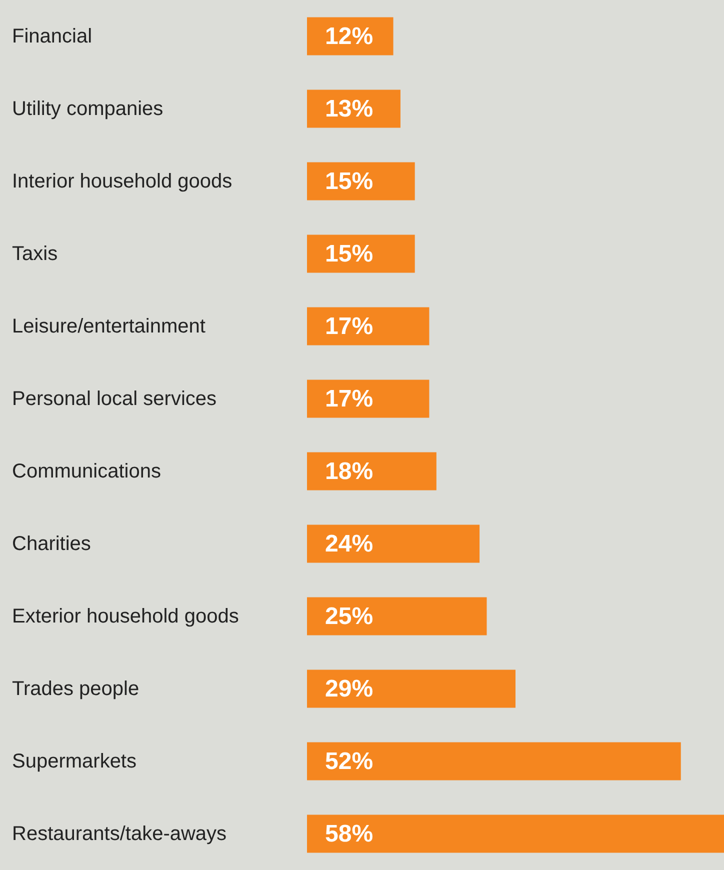  Describe the element at coordinates (349, 761) in the screenshot. I see `data-label: 52%` at that location.